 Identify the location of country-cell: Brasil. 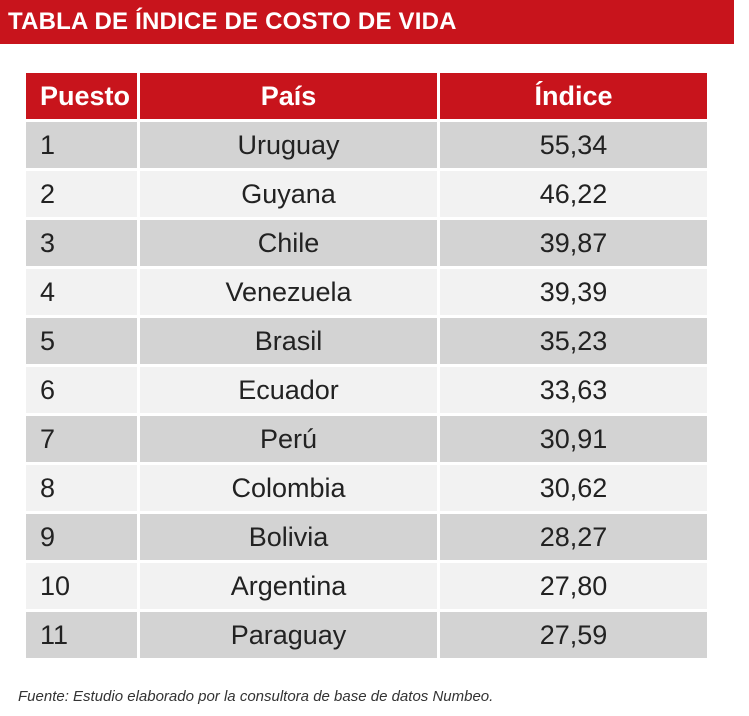
(290, 341).